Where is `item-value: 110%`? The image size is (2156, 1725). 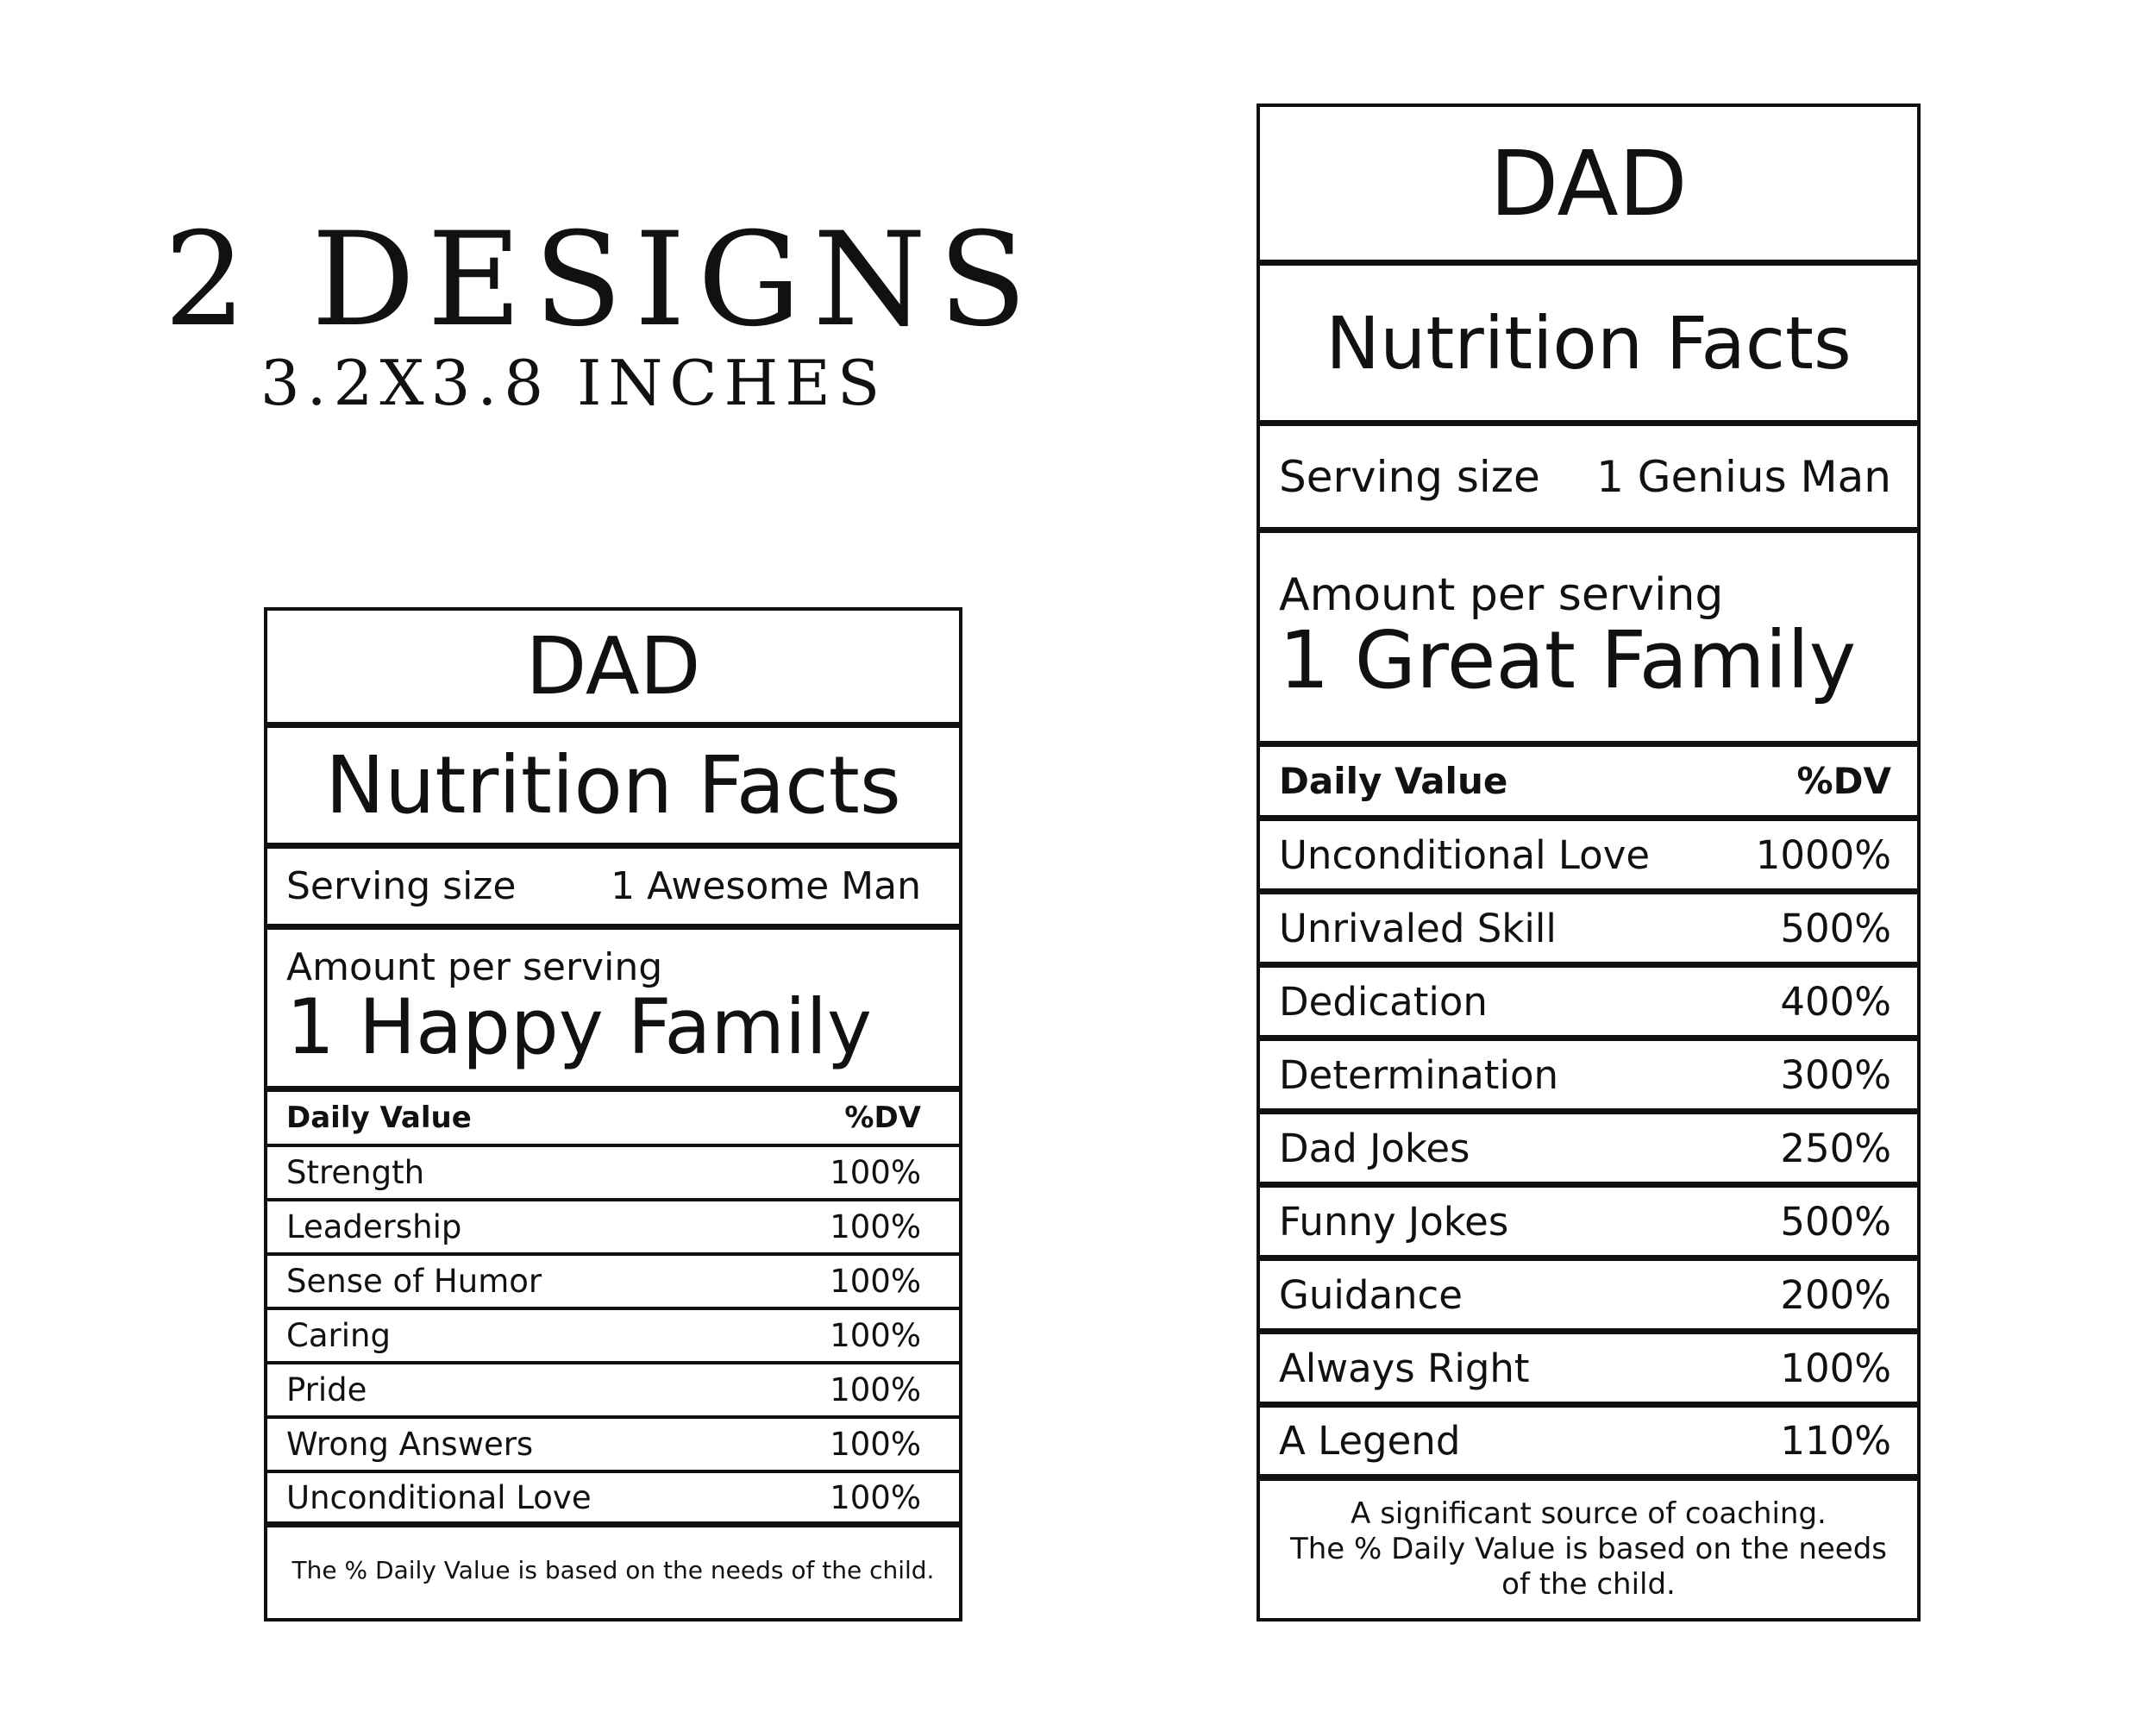 item-value: 110% is located at coordinates (1835, 1441).